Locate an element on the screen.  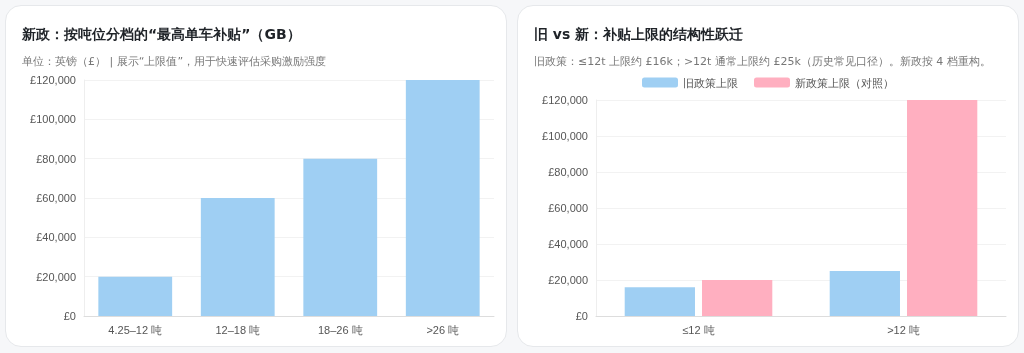
chart-title: 新政：按吨位分档的“最高单车补贴”（GB） is located at coordinates (162, 35).